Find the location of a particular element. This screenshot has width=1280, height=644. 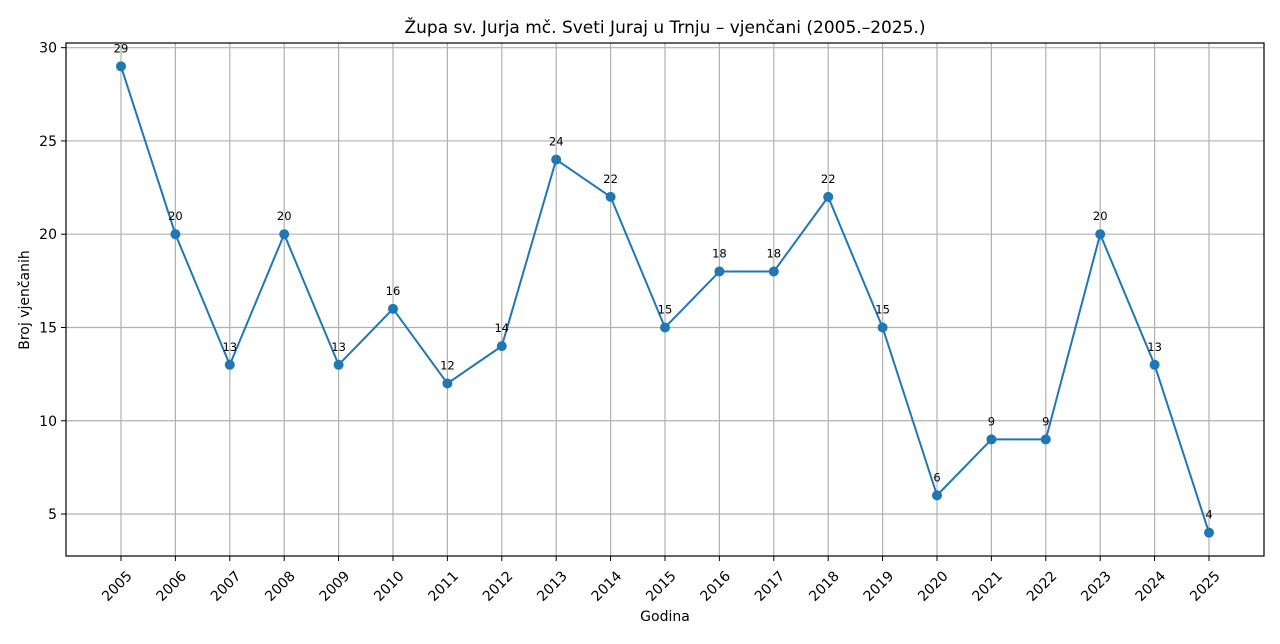

x-tick-label: 2023 is located at coordinates (1096, 586).